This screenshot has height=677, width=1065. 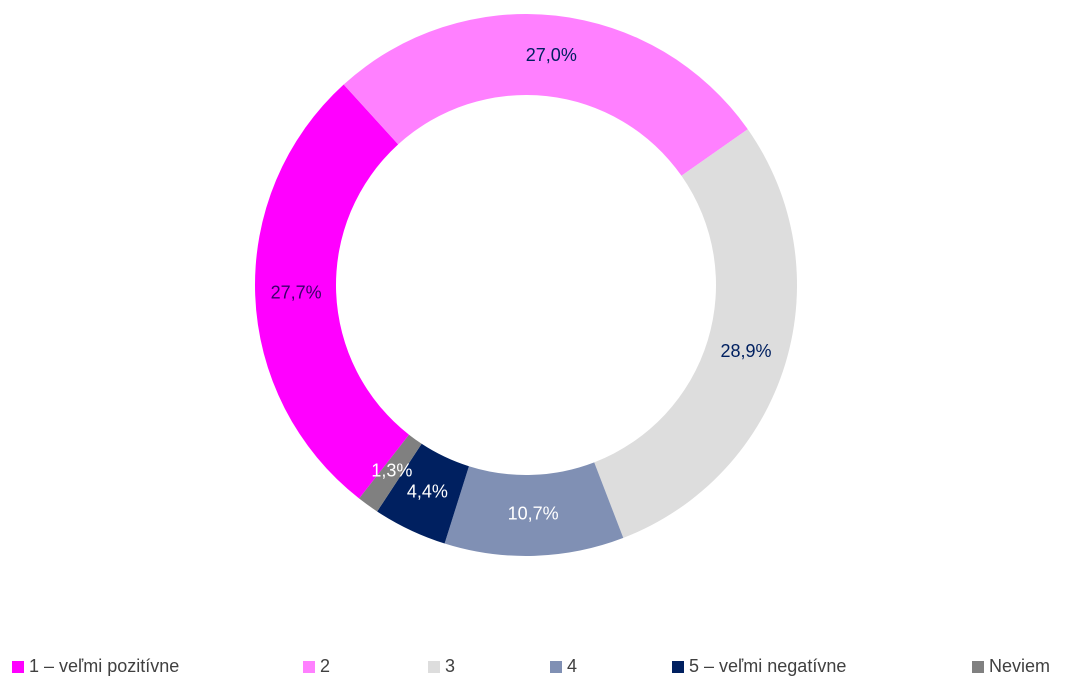 I want to click on legend-label: 4, so click(x=572, y=666).